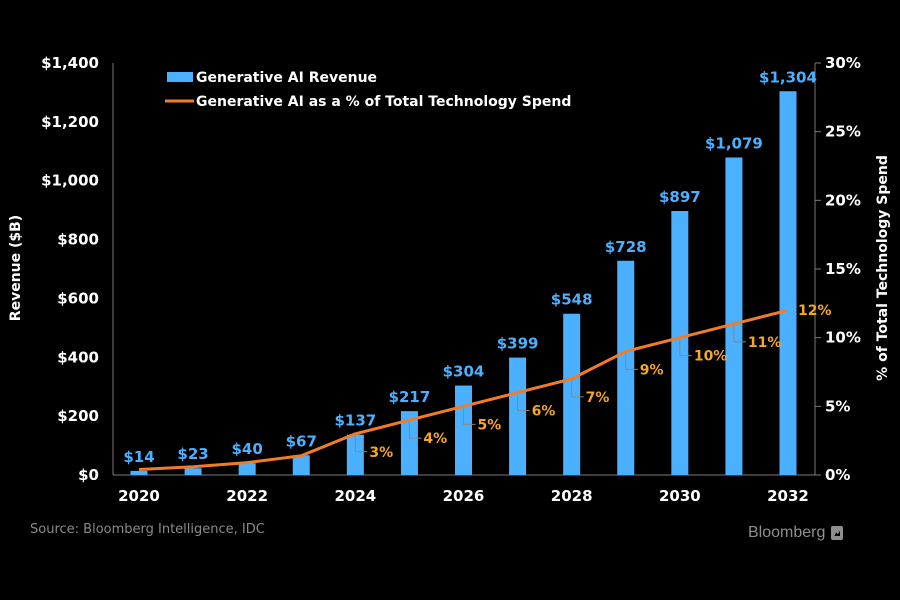 This screenshot has width=900, height=600. Describe the element at coordinates (78, 416) in the screenshot. I see `y-tick-label: $200` at that location.